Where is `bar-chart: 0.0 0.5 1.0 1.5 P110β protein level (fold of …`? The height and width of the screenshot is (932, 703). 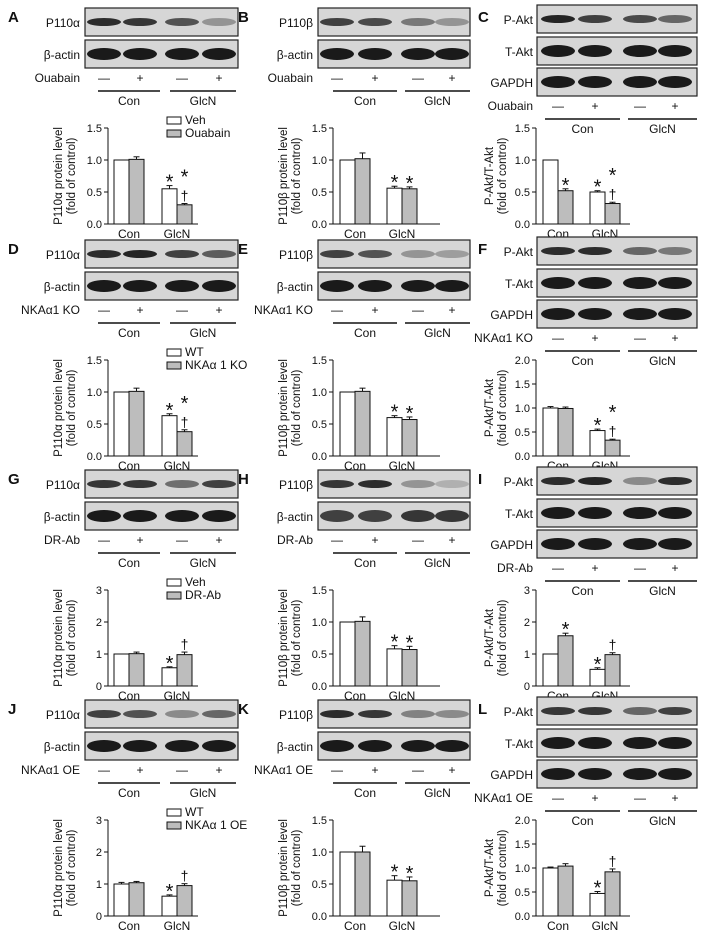
bar-chart: 0.0 0.5 1.0 1.5 P110β protein level (fold of … is located at coordinates (359, 414).